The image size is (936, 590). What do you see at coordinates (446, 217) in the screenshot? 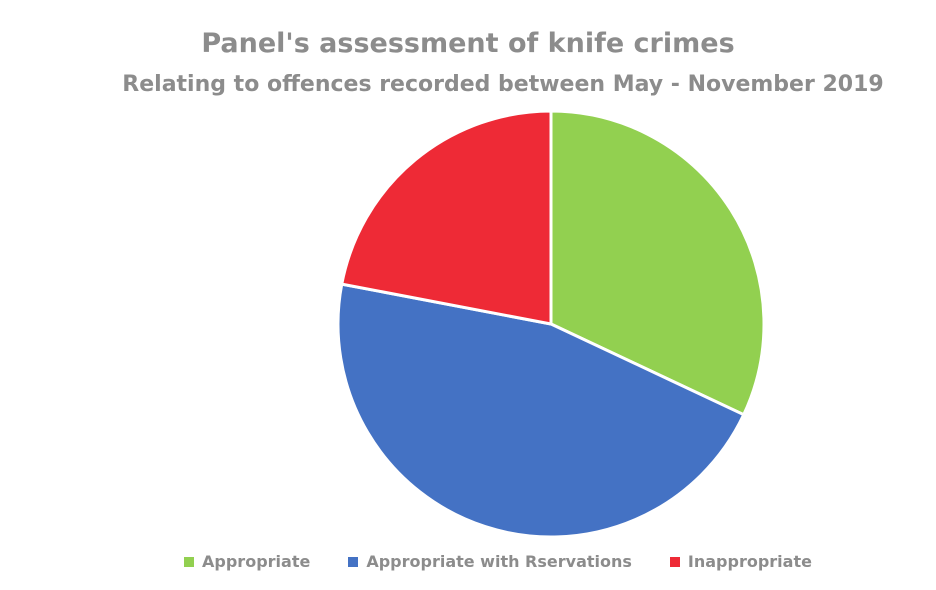
I see `pie-slice-inappropriate` at bounding box center [446, 217].